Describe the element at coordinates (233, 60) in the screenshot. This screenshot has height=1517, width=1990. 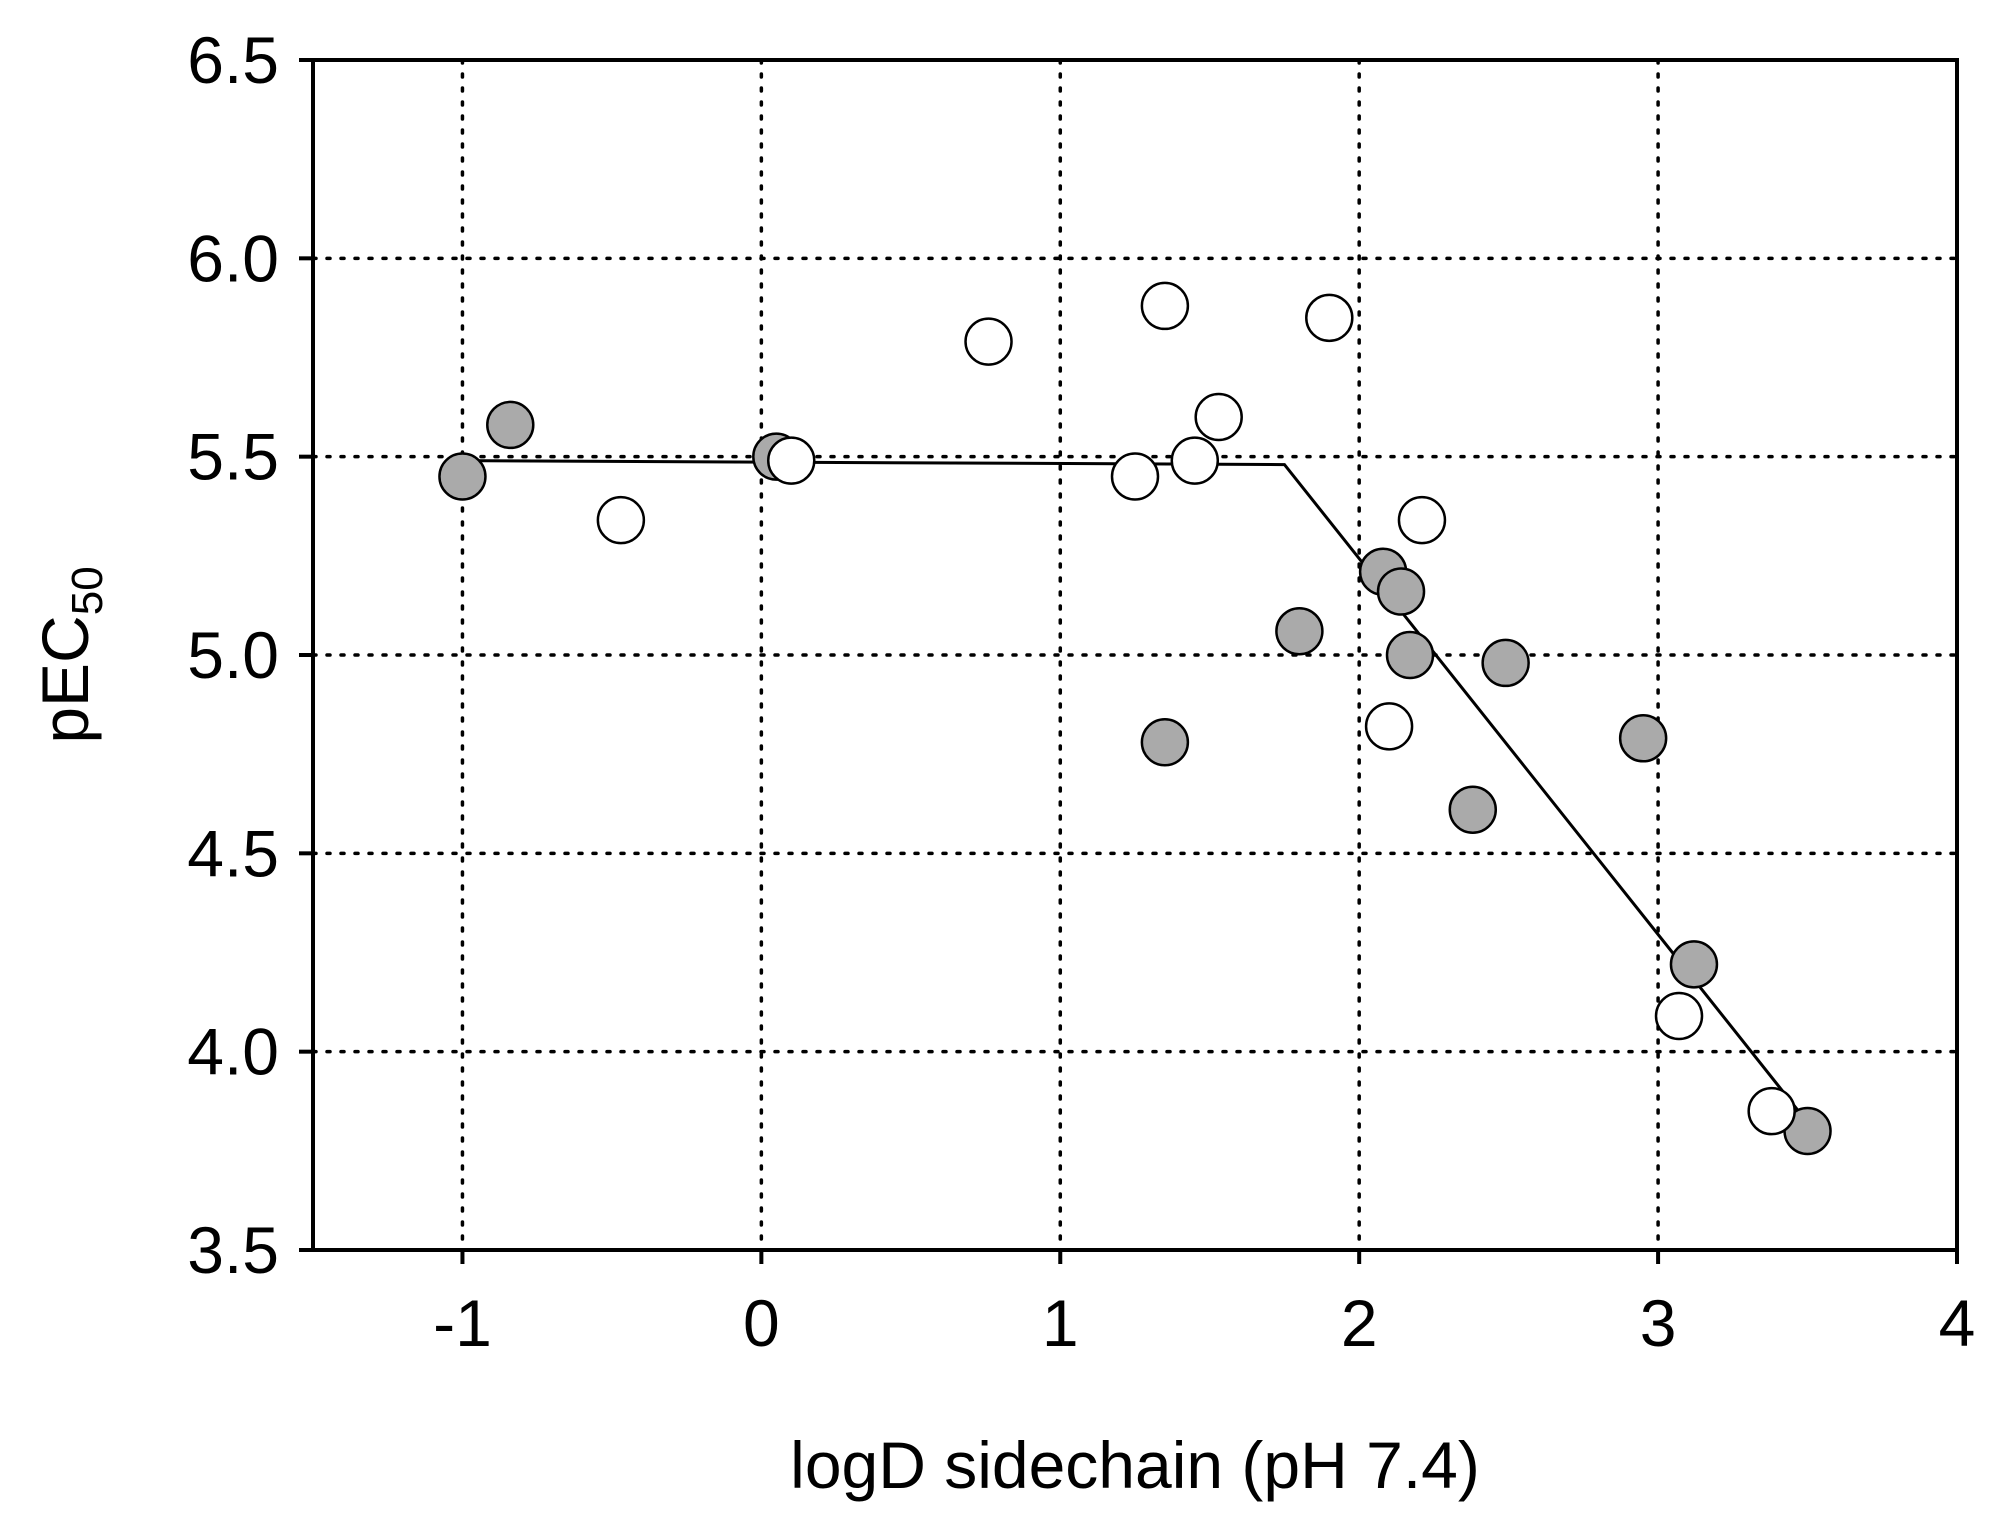
I see `y-tick-label: 6.5` at that location.